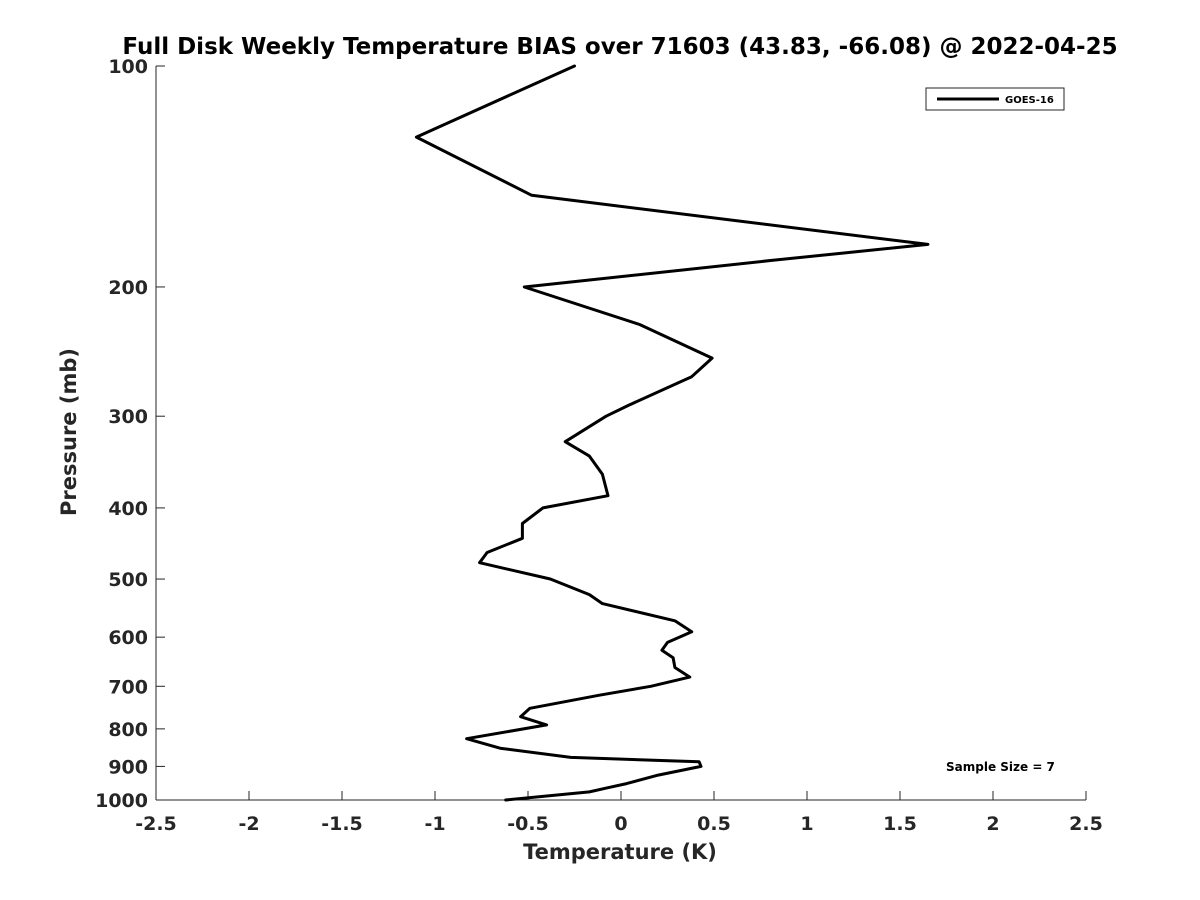 This screenshot has width=1200, height=900. Describe the element at coordinates (714, 824) in the screenshot. I see `x-tick-label: 0.5` at that location.